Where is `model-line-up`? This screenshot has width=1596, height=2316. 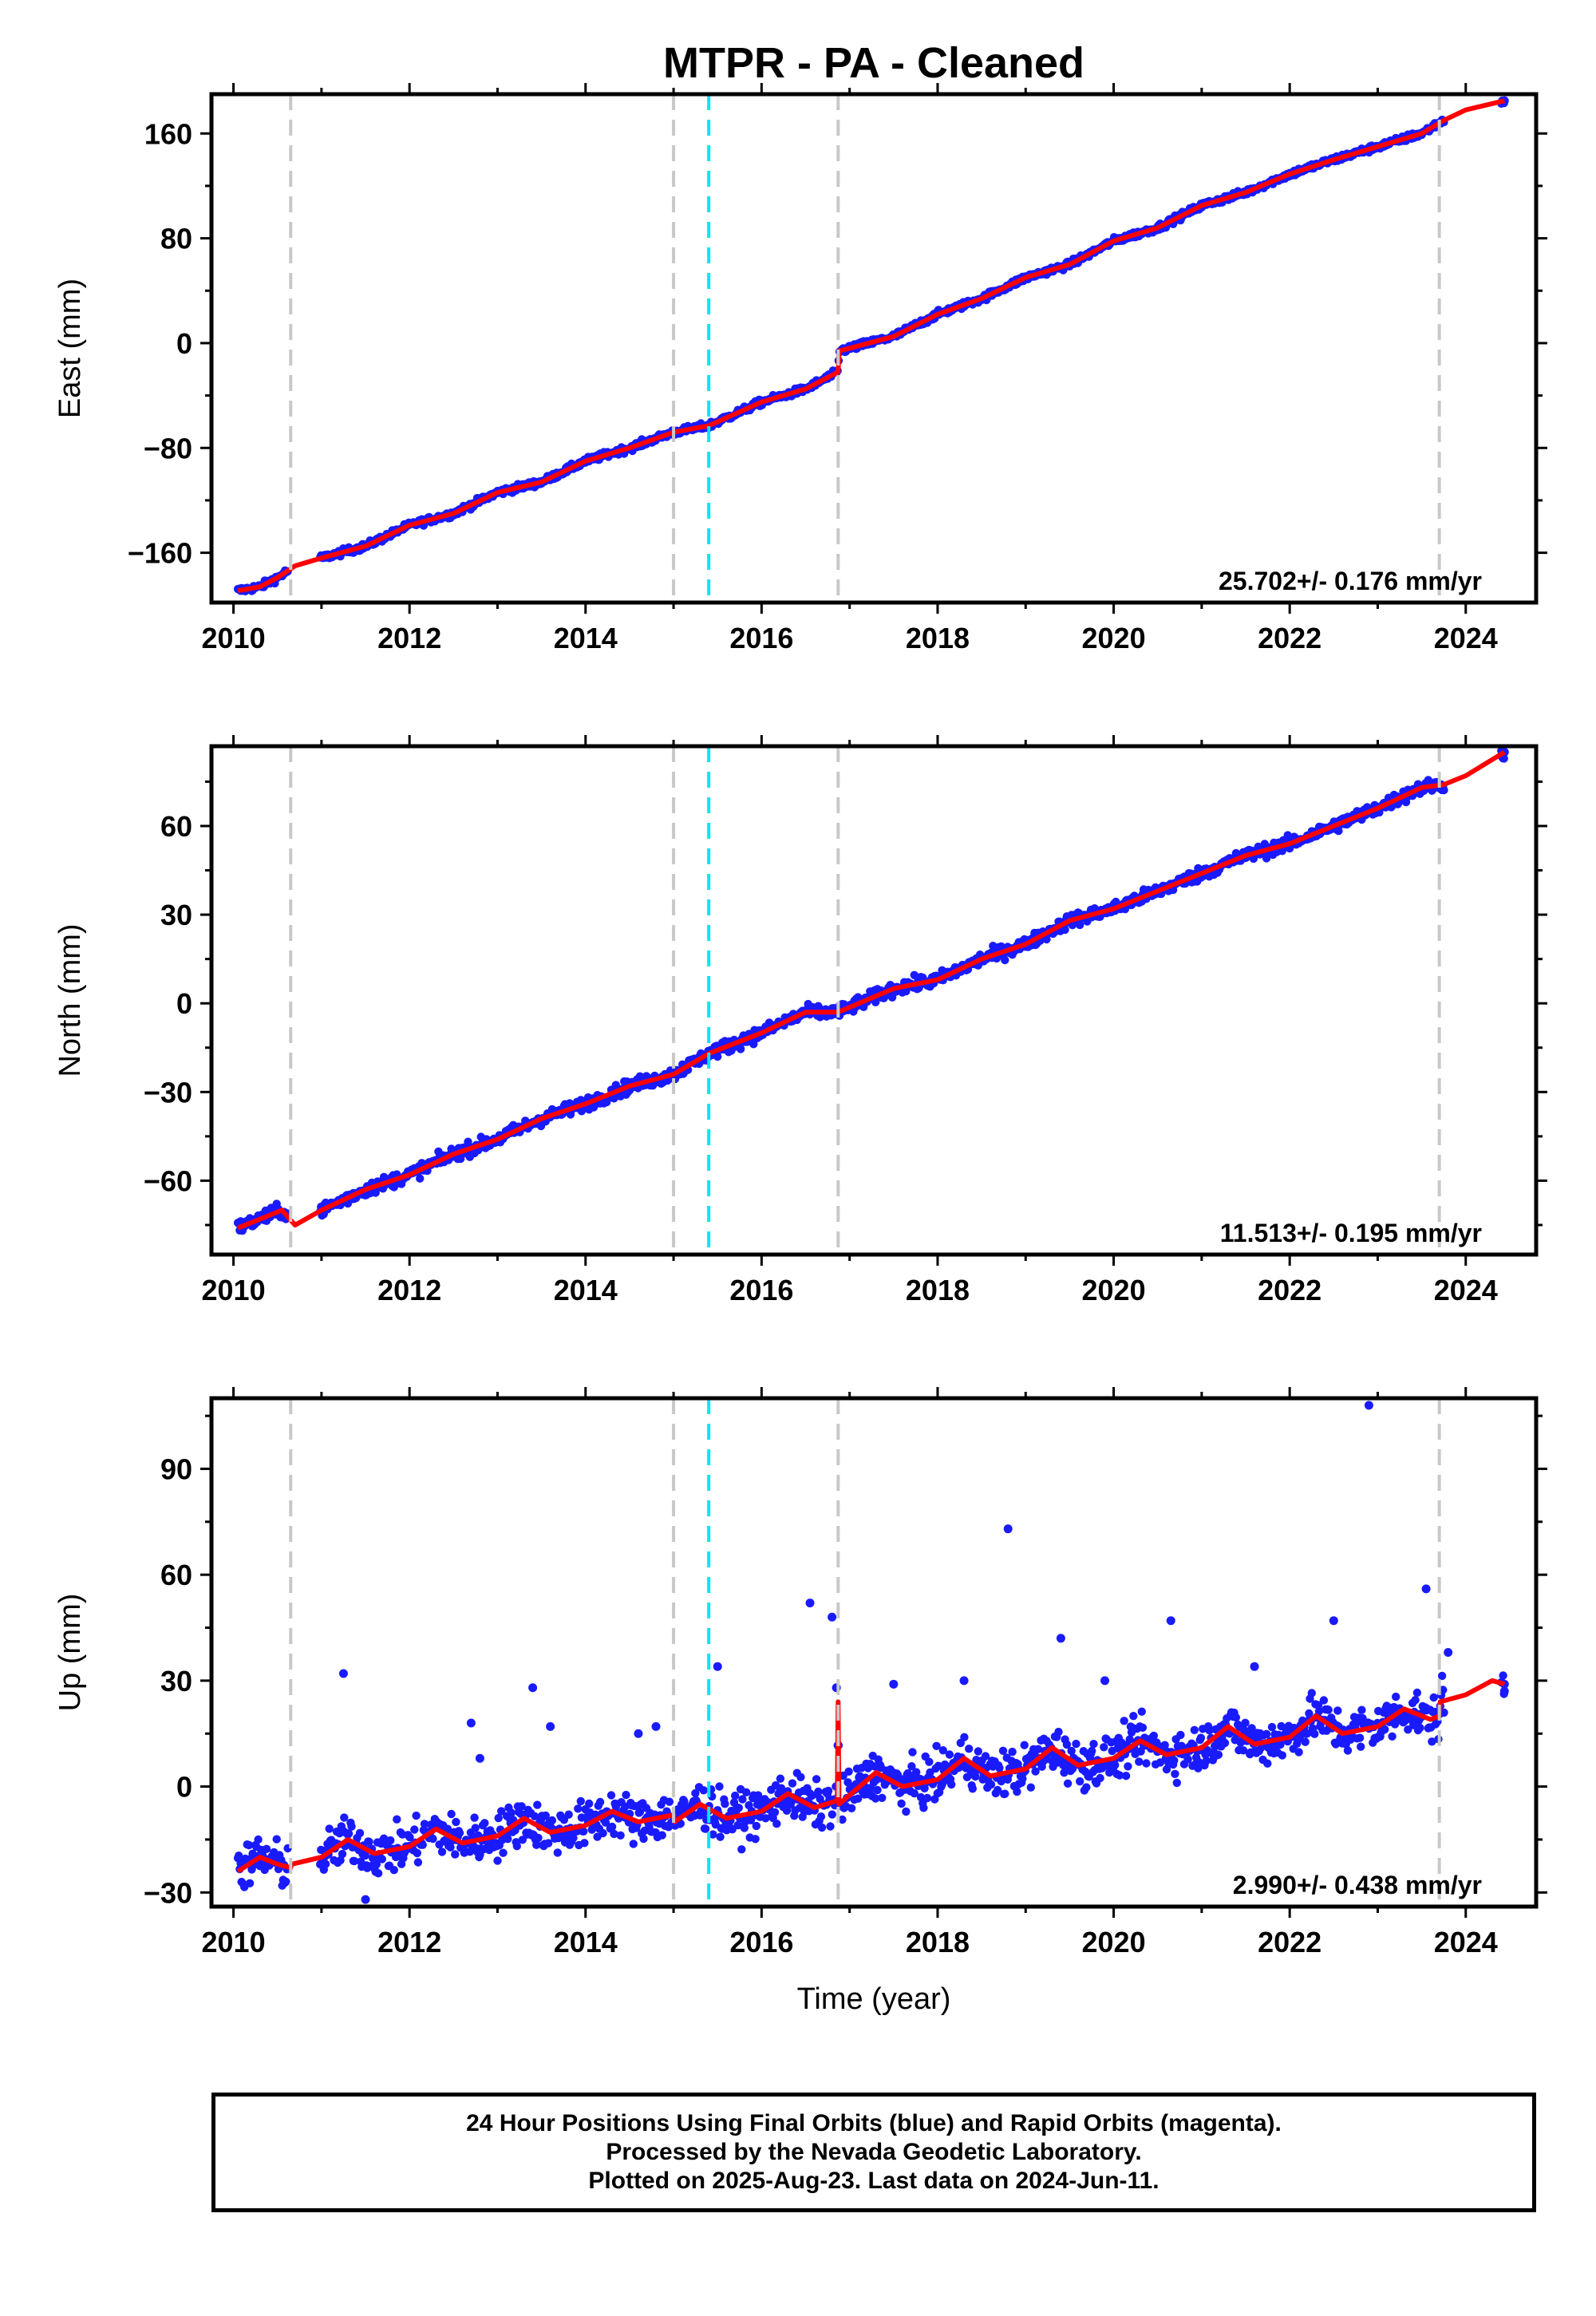
model-line-up is located at coordinates (871, 1776).